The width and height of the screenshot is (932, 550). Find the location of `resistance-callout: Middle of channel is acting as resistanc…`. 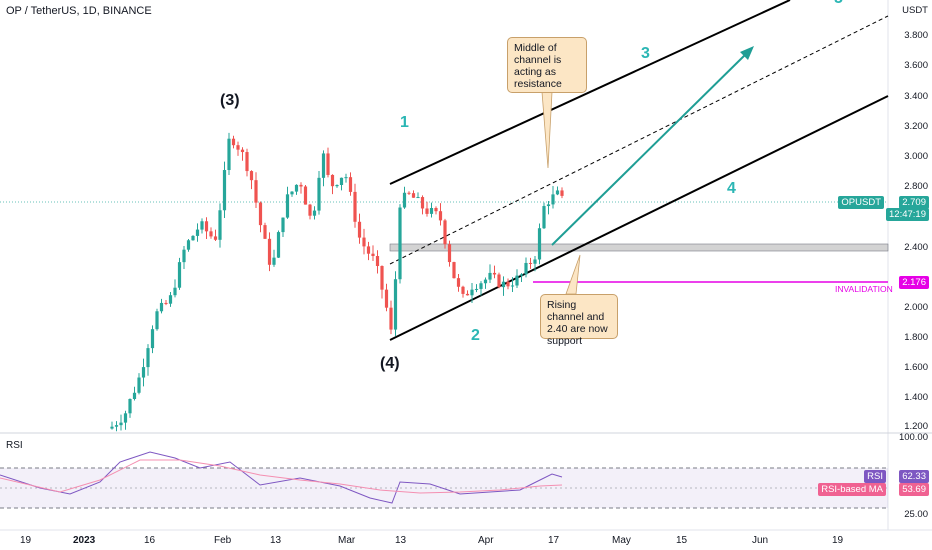

resistance-callout: Middle of channel is acting as resistanc… is located at coordinates (547, 65).